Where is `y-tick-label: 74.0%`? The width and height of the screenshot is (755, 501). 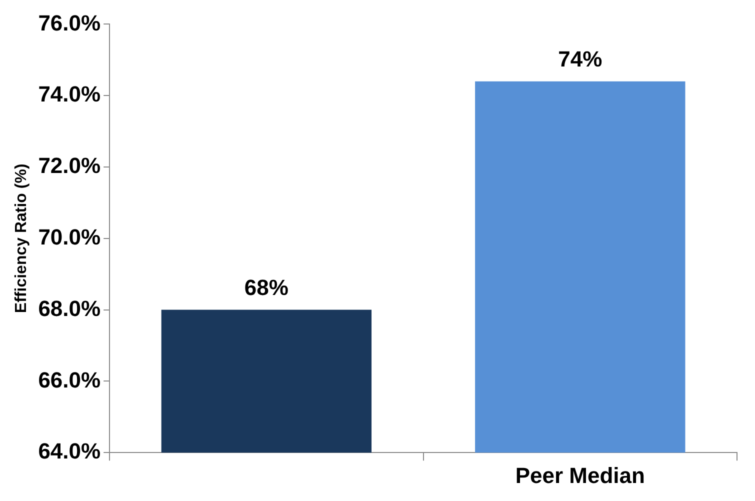 y-tick-label: 74.0% is located at coordinates (69, 94).